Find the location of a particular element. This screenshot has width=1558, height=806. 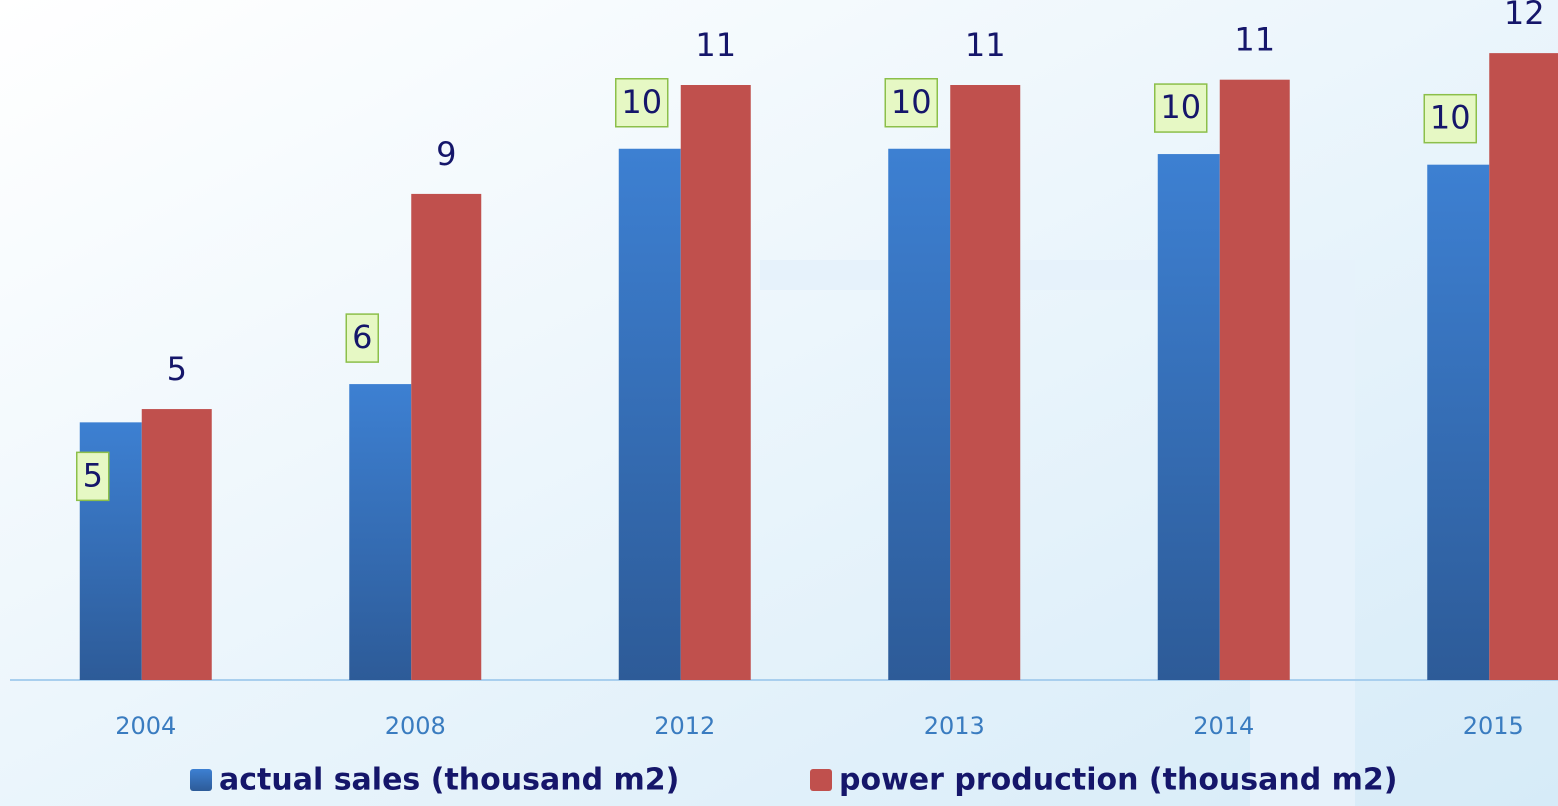

legend-label: power production (thousand m2) is located at coordinates (1118, 780).